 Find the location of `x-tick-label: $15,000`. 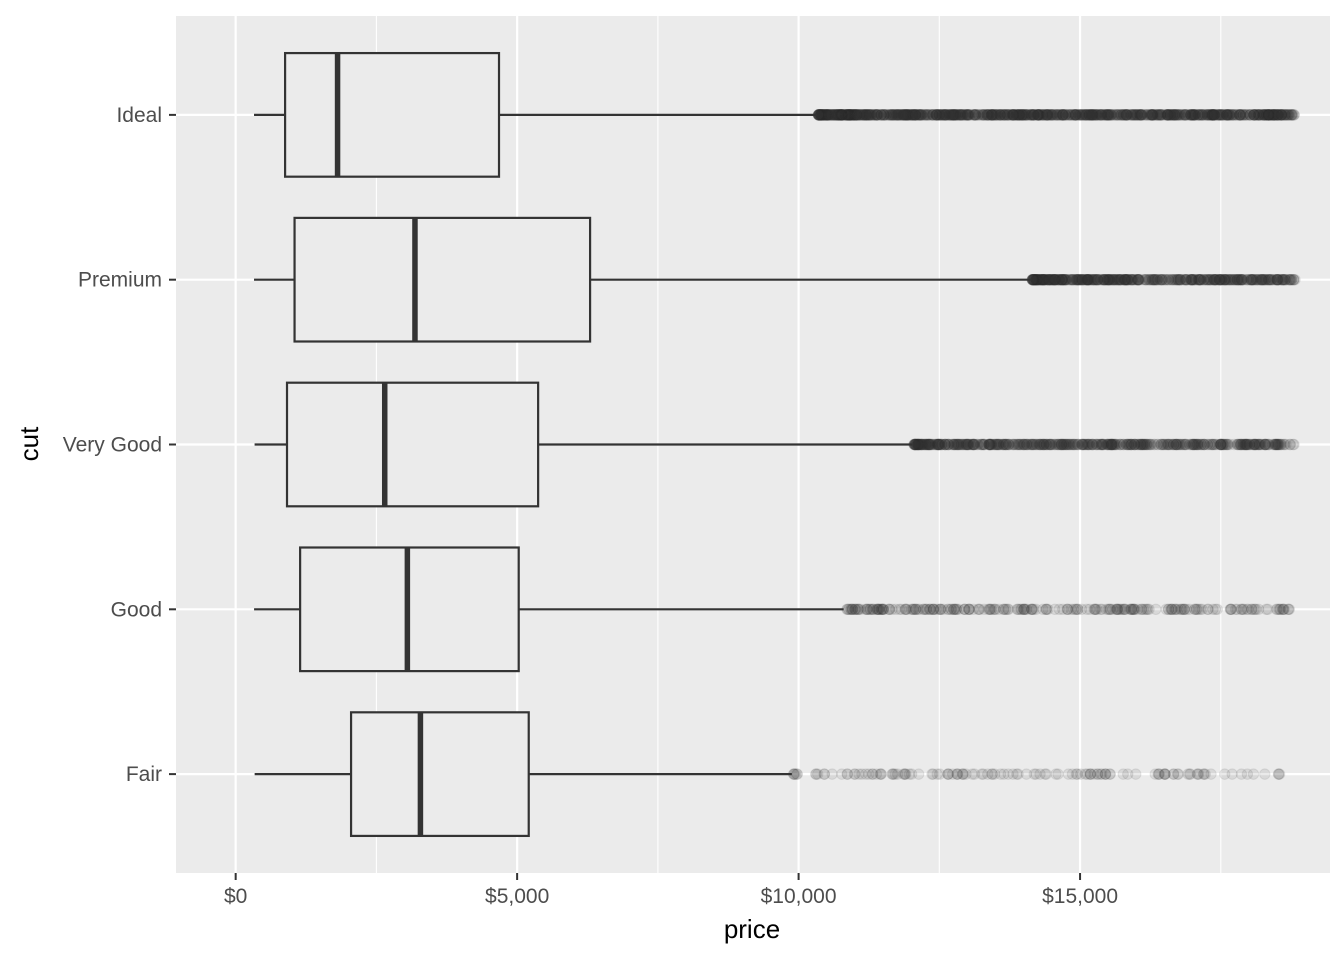

x-tick-label: $15,000 is located at coordinates (1080, 896).